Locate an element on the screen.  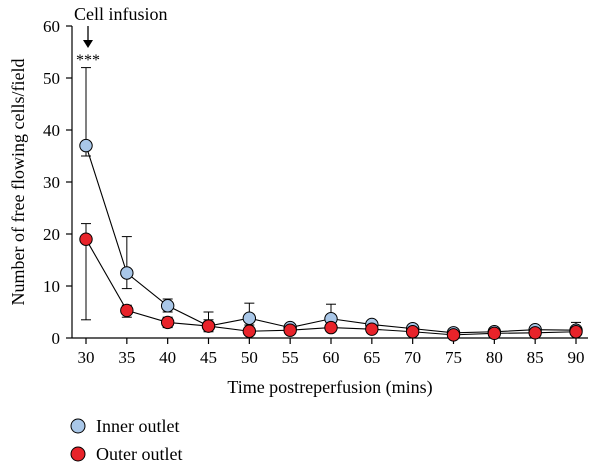
x-tick-label: 75 is located at coordinates (453, 357).